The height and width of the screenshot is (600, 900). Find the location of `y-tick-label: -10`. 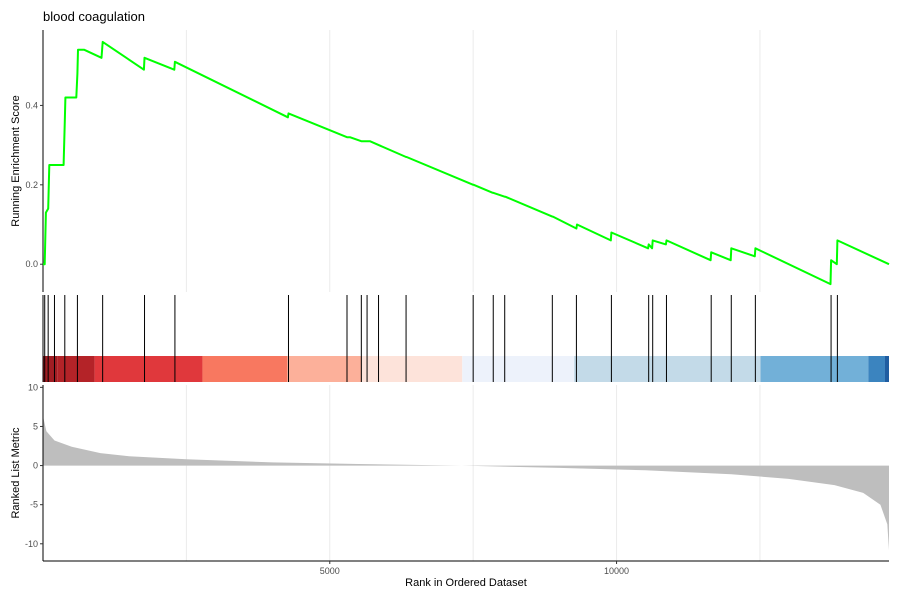

y-tick-label: -10 is located at coordinates (31, 544).